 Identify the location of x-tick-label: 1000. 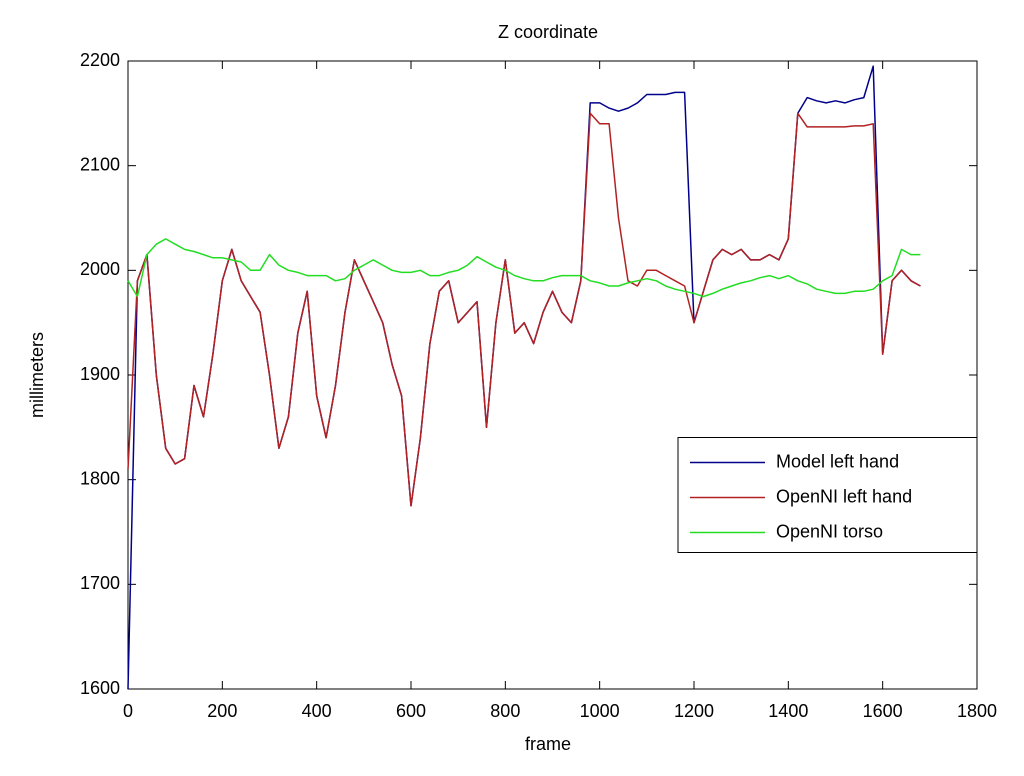
(600, 711).